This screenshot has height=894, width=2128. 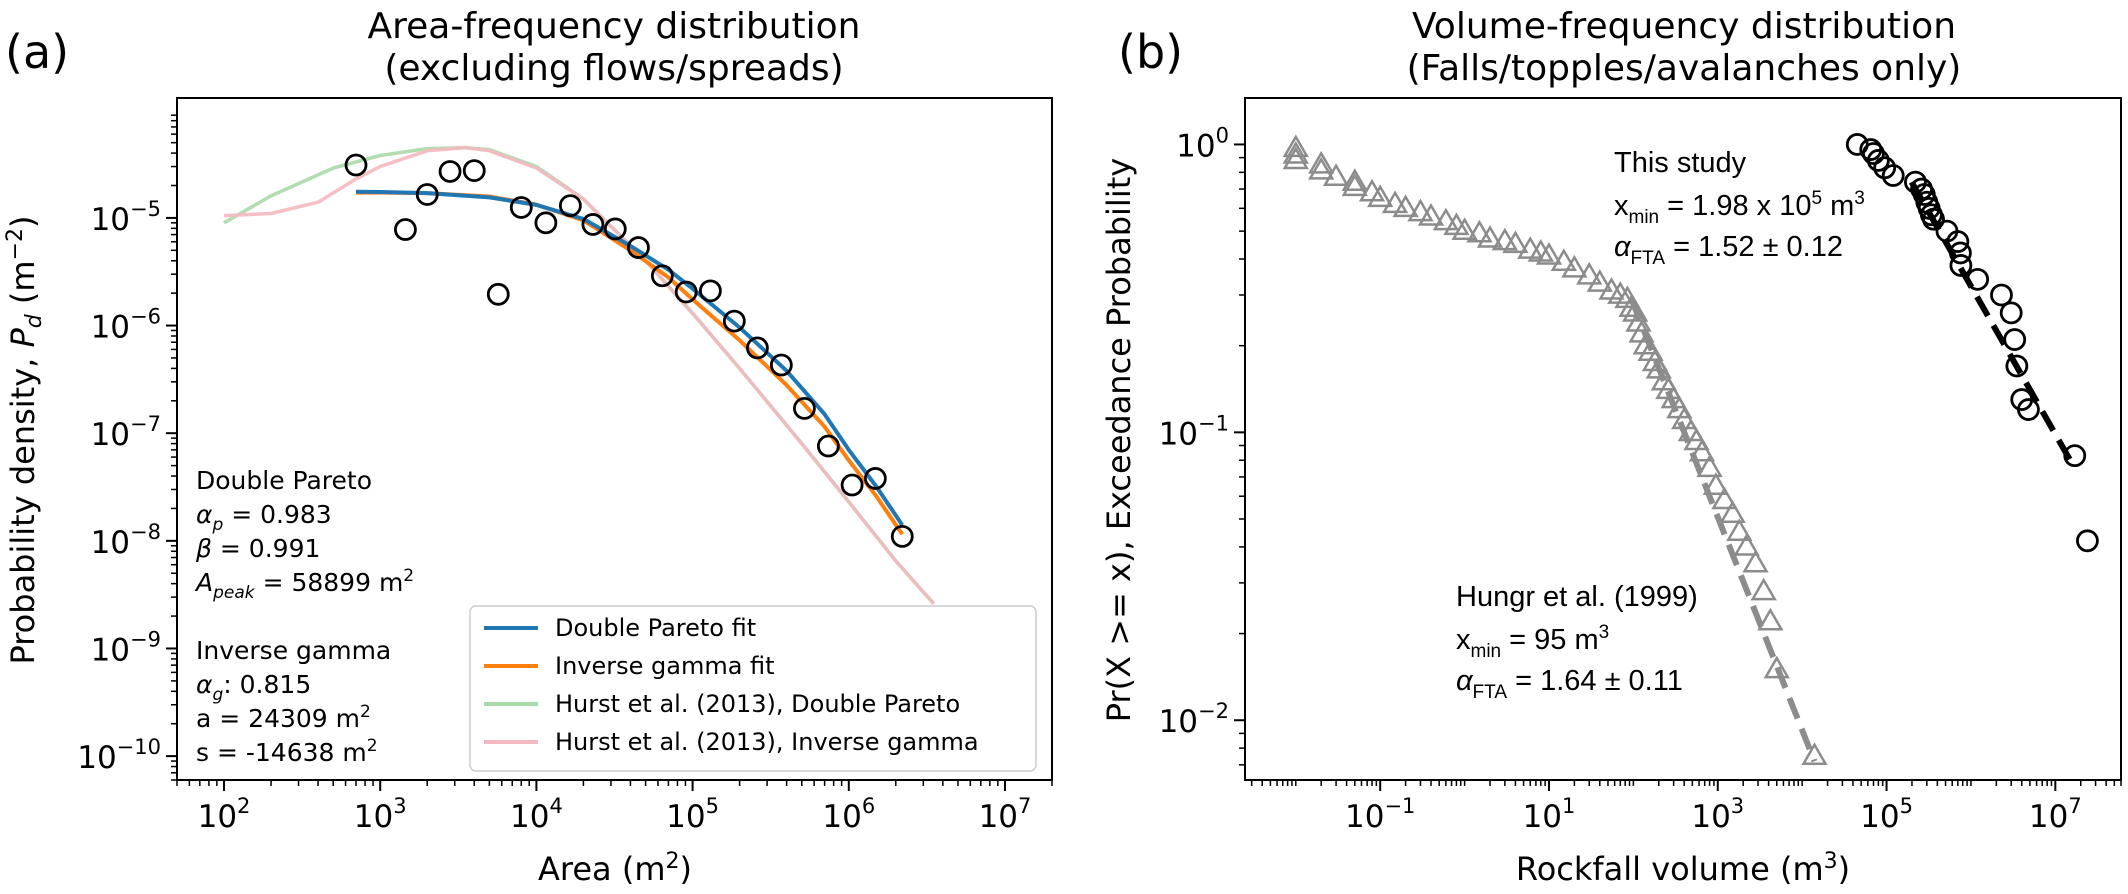 I want to click on panel-b-y-tick-label: 10⁰, so click(x=1202, y=143).